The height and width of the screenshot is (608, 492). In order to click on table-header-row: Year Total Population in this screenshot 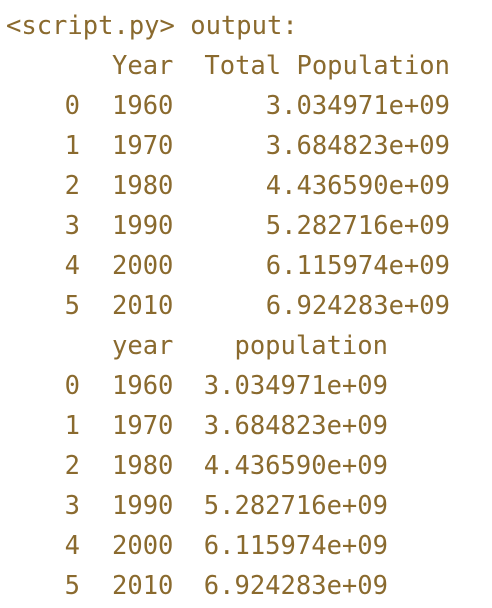, I will do `click(246, 66)`.